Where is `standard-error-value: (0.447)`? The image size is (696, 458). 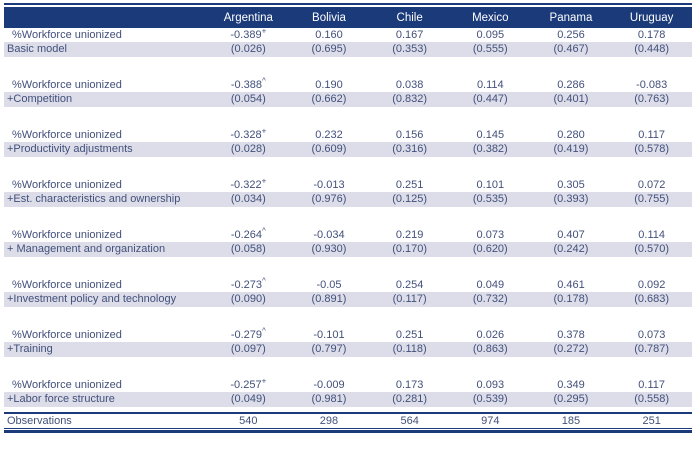 standard-error-value: (0.447) is located at coordinates (490, 99).